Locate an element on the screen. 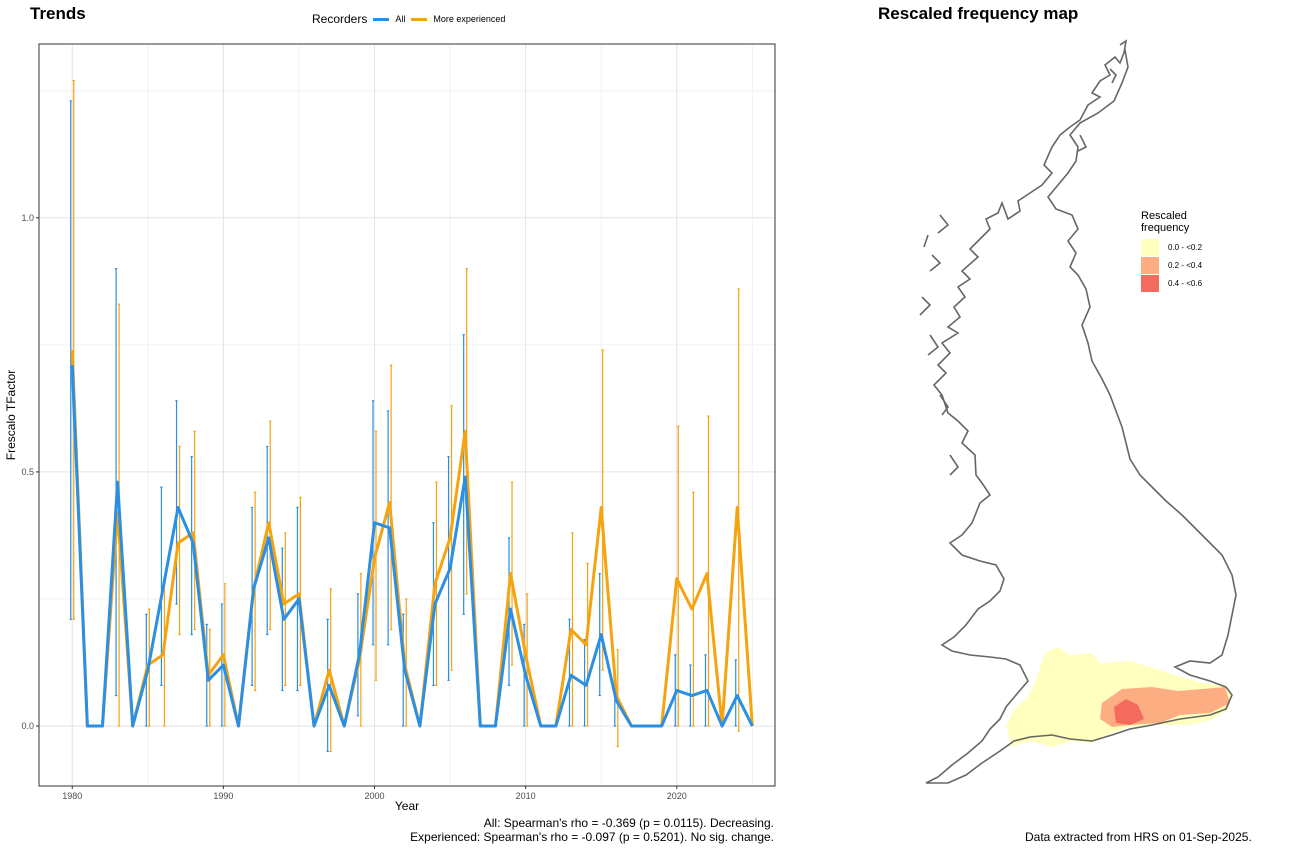 The width and height of the screenshot is (1300, 850). map-cells-high is located at coordinates (1129, 712).